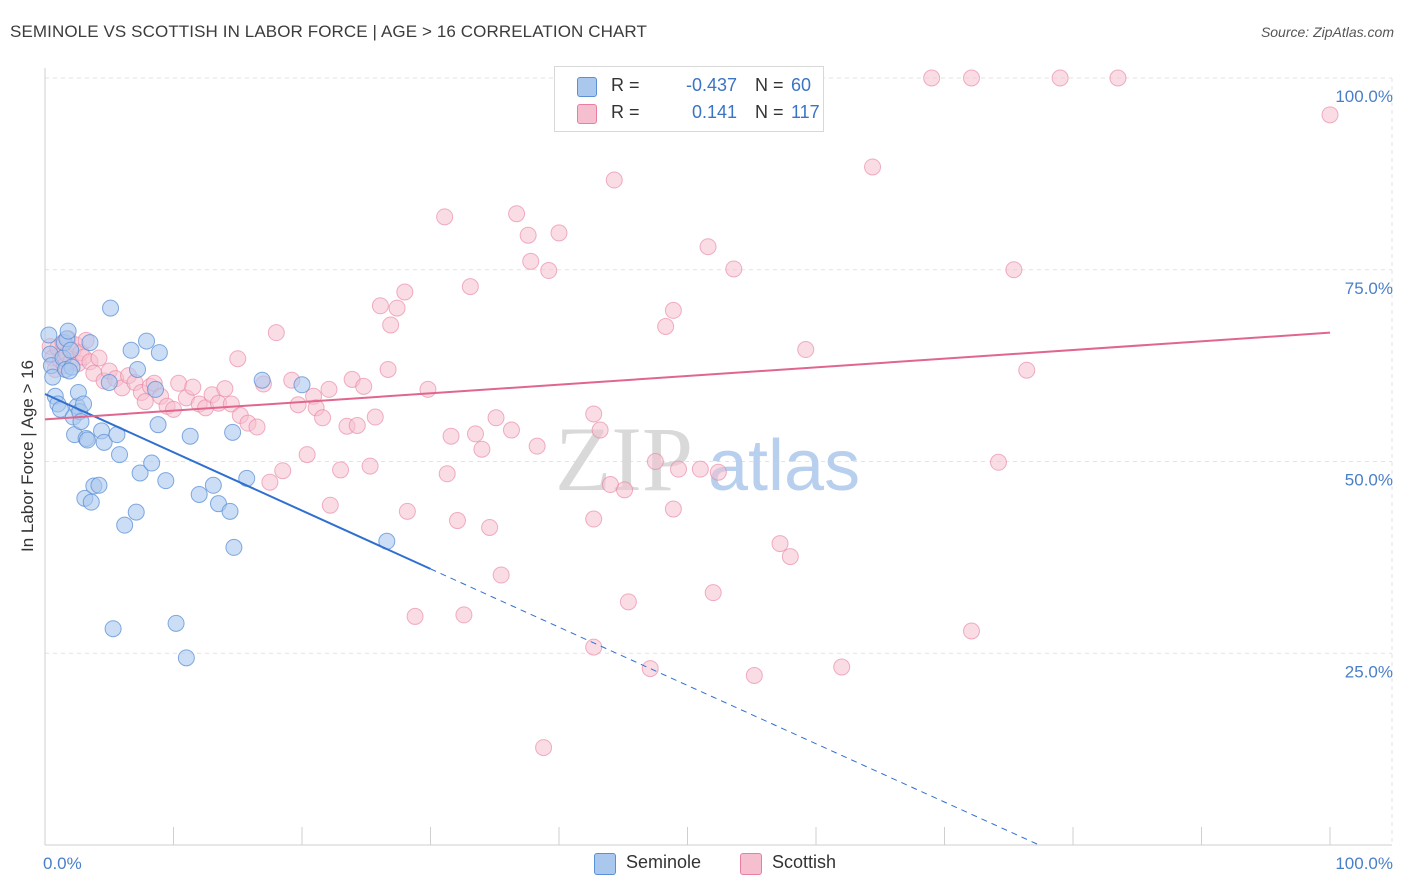  I want to click on scottish-swatch, so click(587, 114).